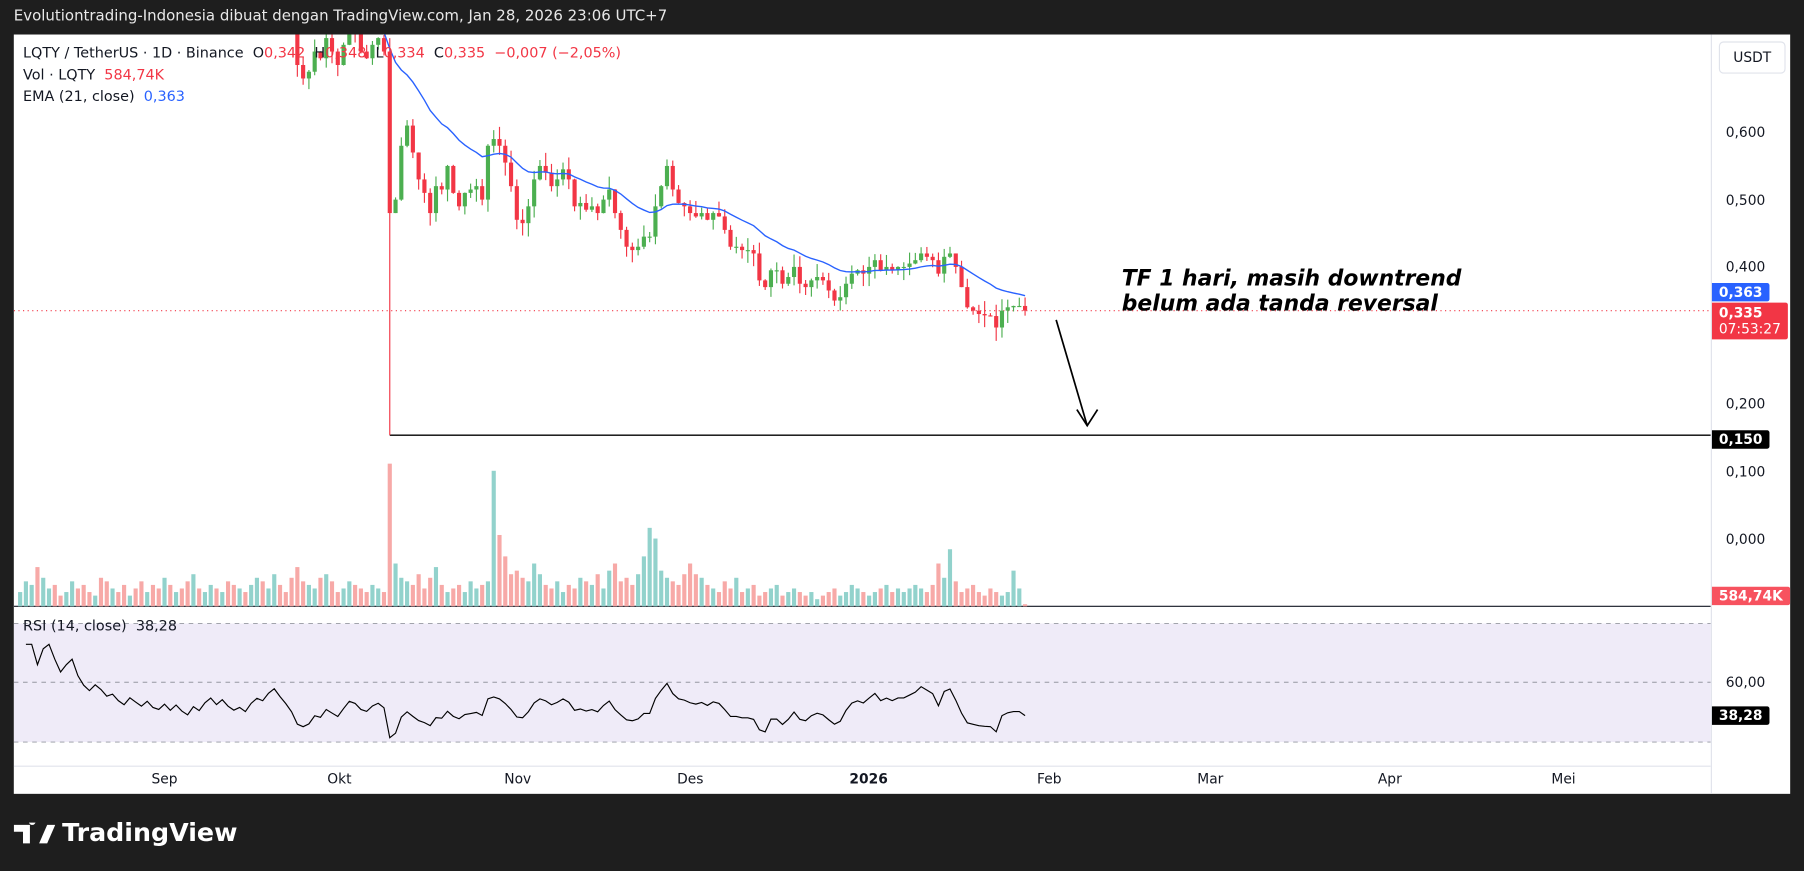 This screenshot has width=1804, height=871. I want to click on price-tick: 0,500, so click(1745, 200).